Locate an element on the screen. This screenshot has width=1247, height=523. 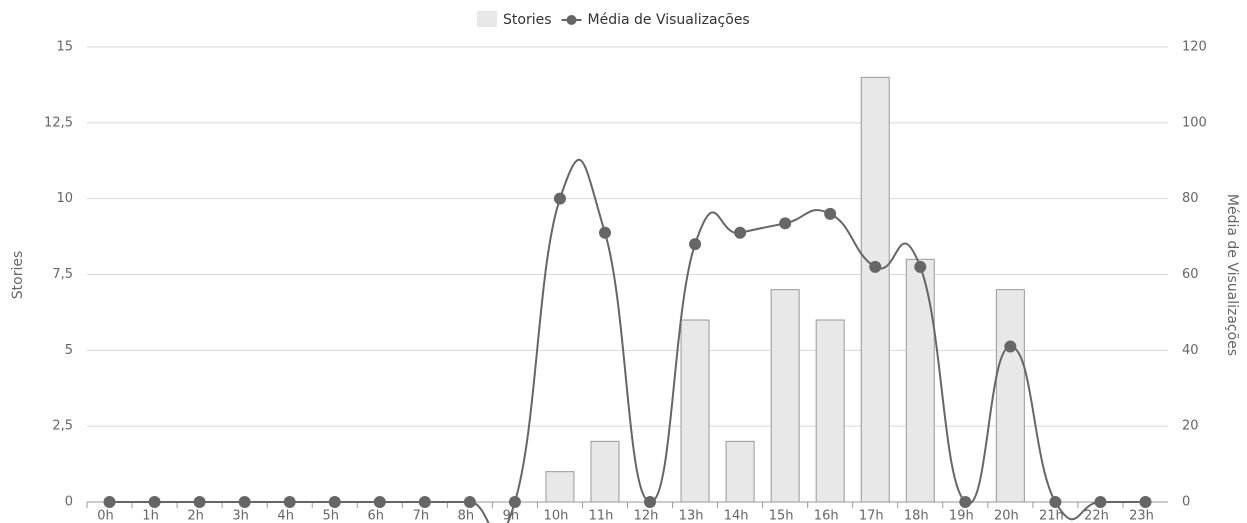
y2-tick-label: 60 is located at coordinates (1190, 274).